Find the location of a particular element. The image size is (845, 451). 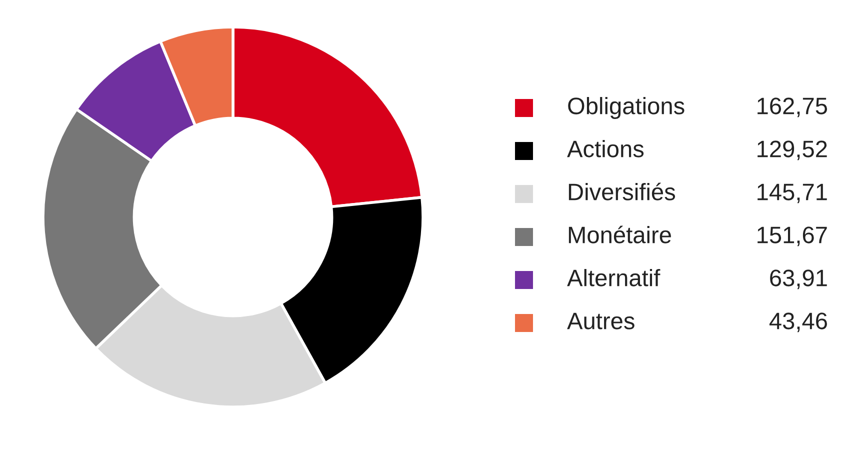

legend-label: Monétaire is located at coordinates (619, 235).